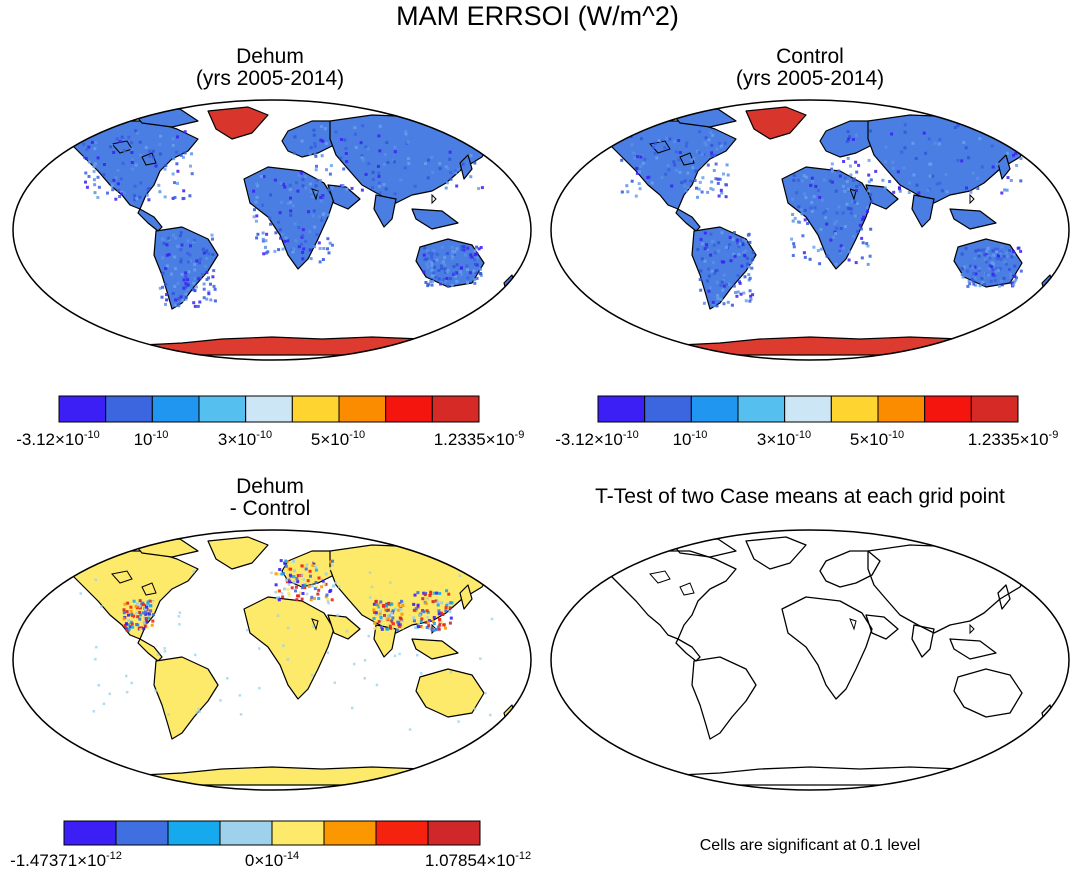 The width and height of the screenshot is (1075, 871). What do you see at coordinates (810, 78) in the screenshot?
I see `control-title-line2: (yrs 2005-2014)` at bounding box center [810, 78].